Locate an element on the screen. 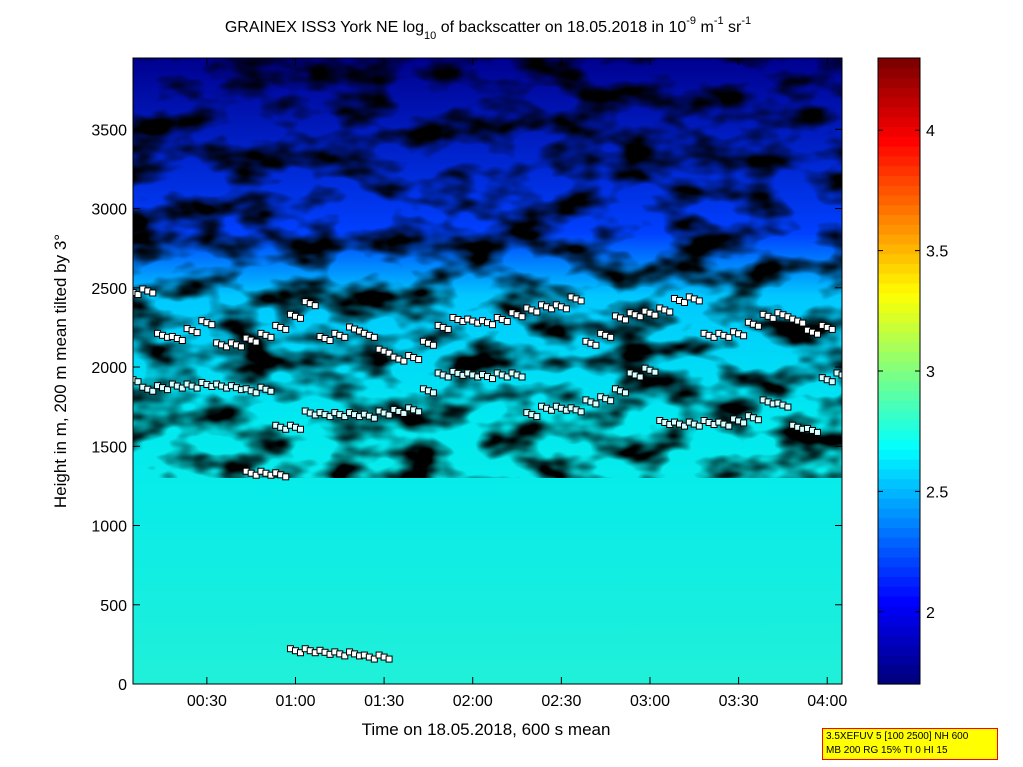 The height and width of the screenshot is (767, 1023). colorbar-cells is located at coordinates (899, 371).